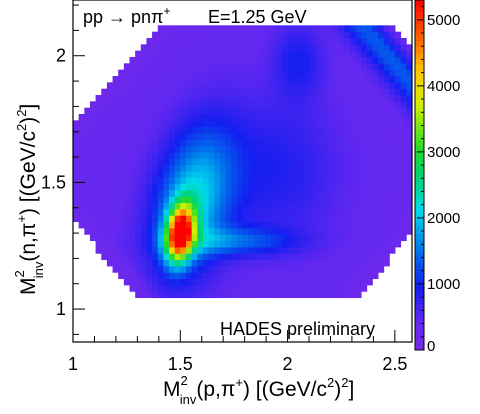  I want to click on colorbar-segment, so click(419, 96).